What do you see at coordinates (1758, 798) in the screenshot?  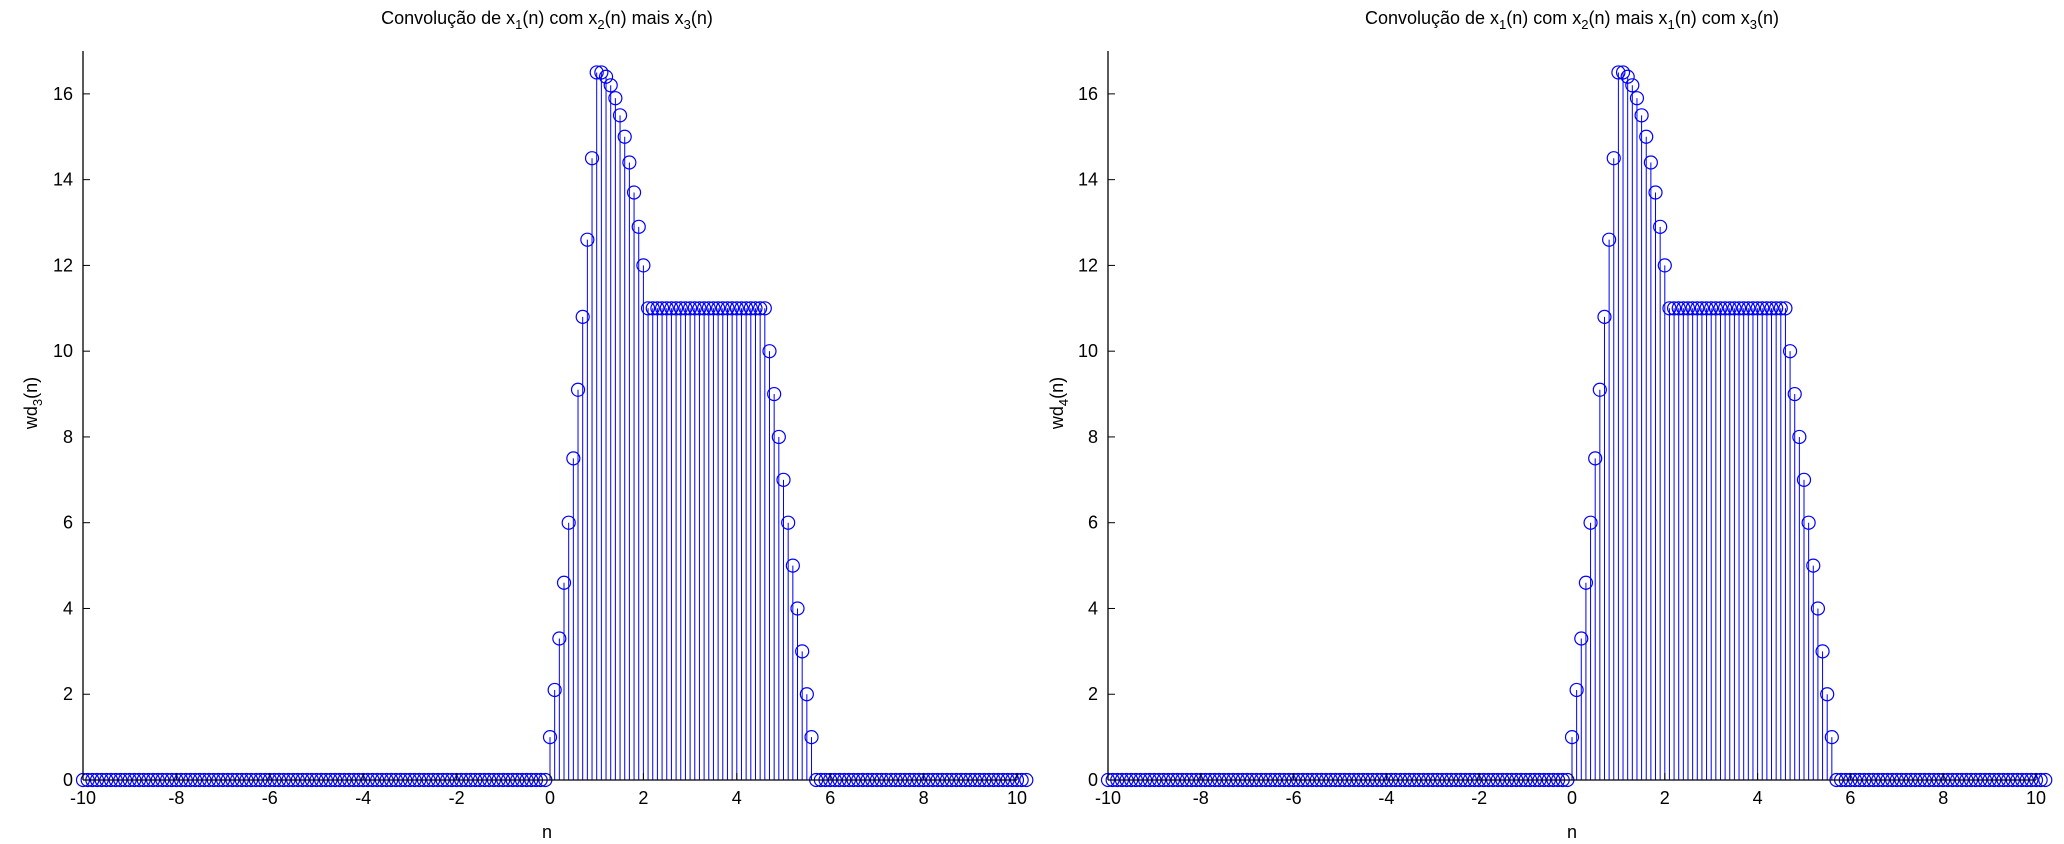 I see `x-tick-label: 4` at bounding box center [1758, 798].